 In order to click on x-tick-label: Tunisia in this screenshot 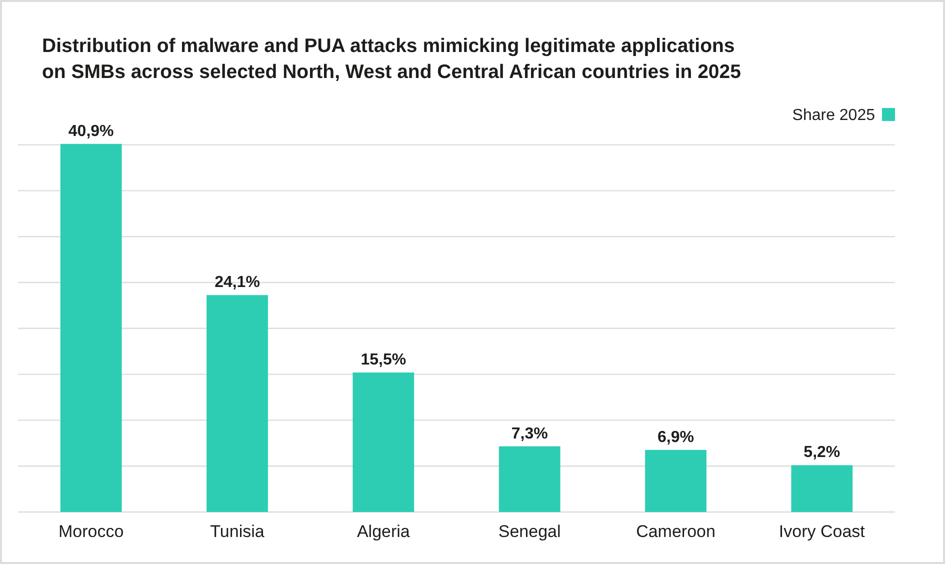, I will do `click(237, 531)`.